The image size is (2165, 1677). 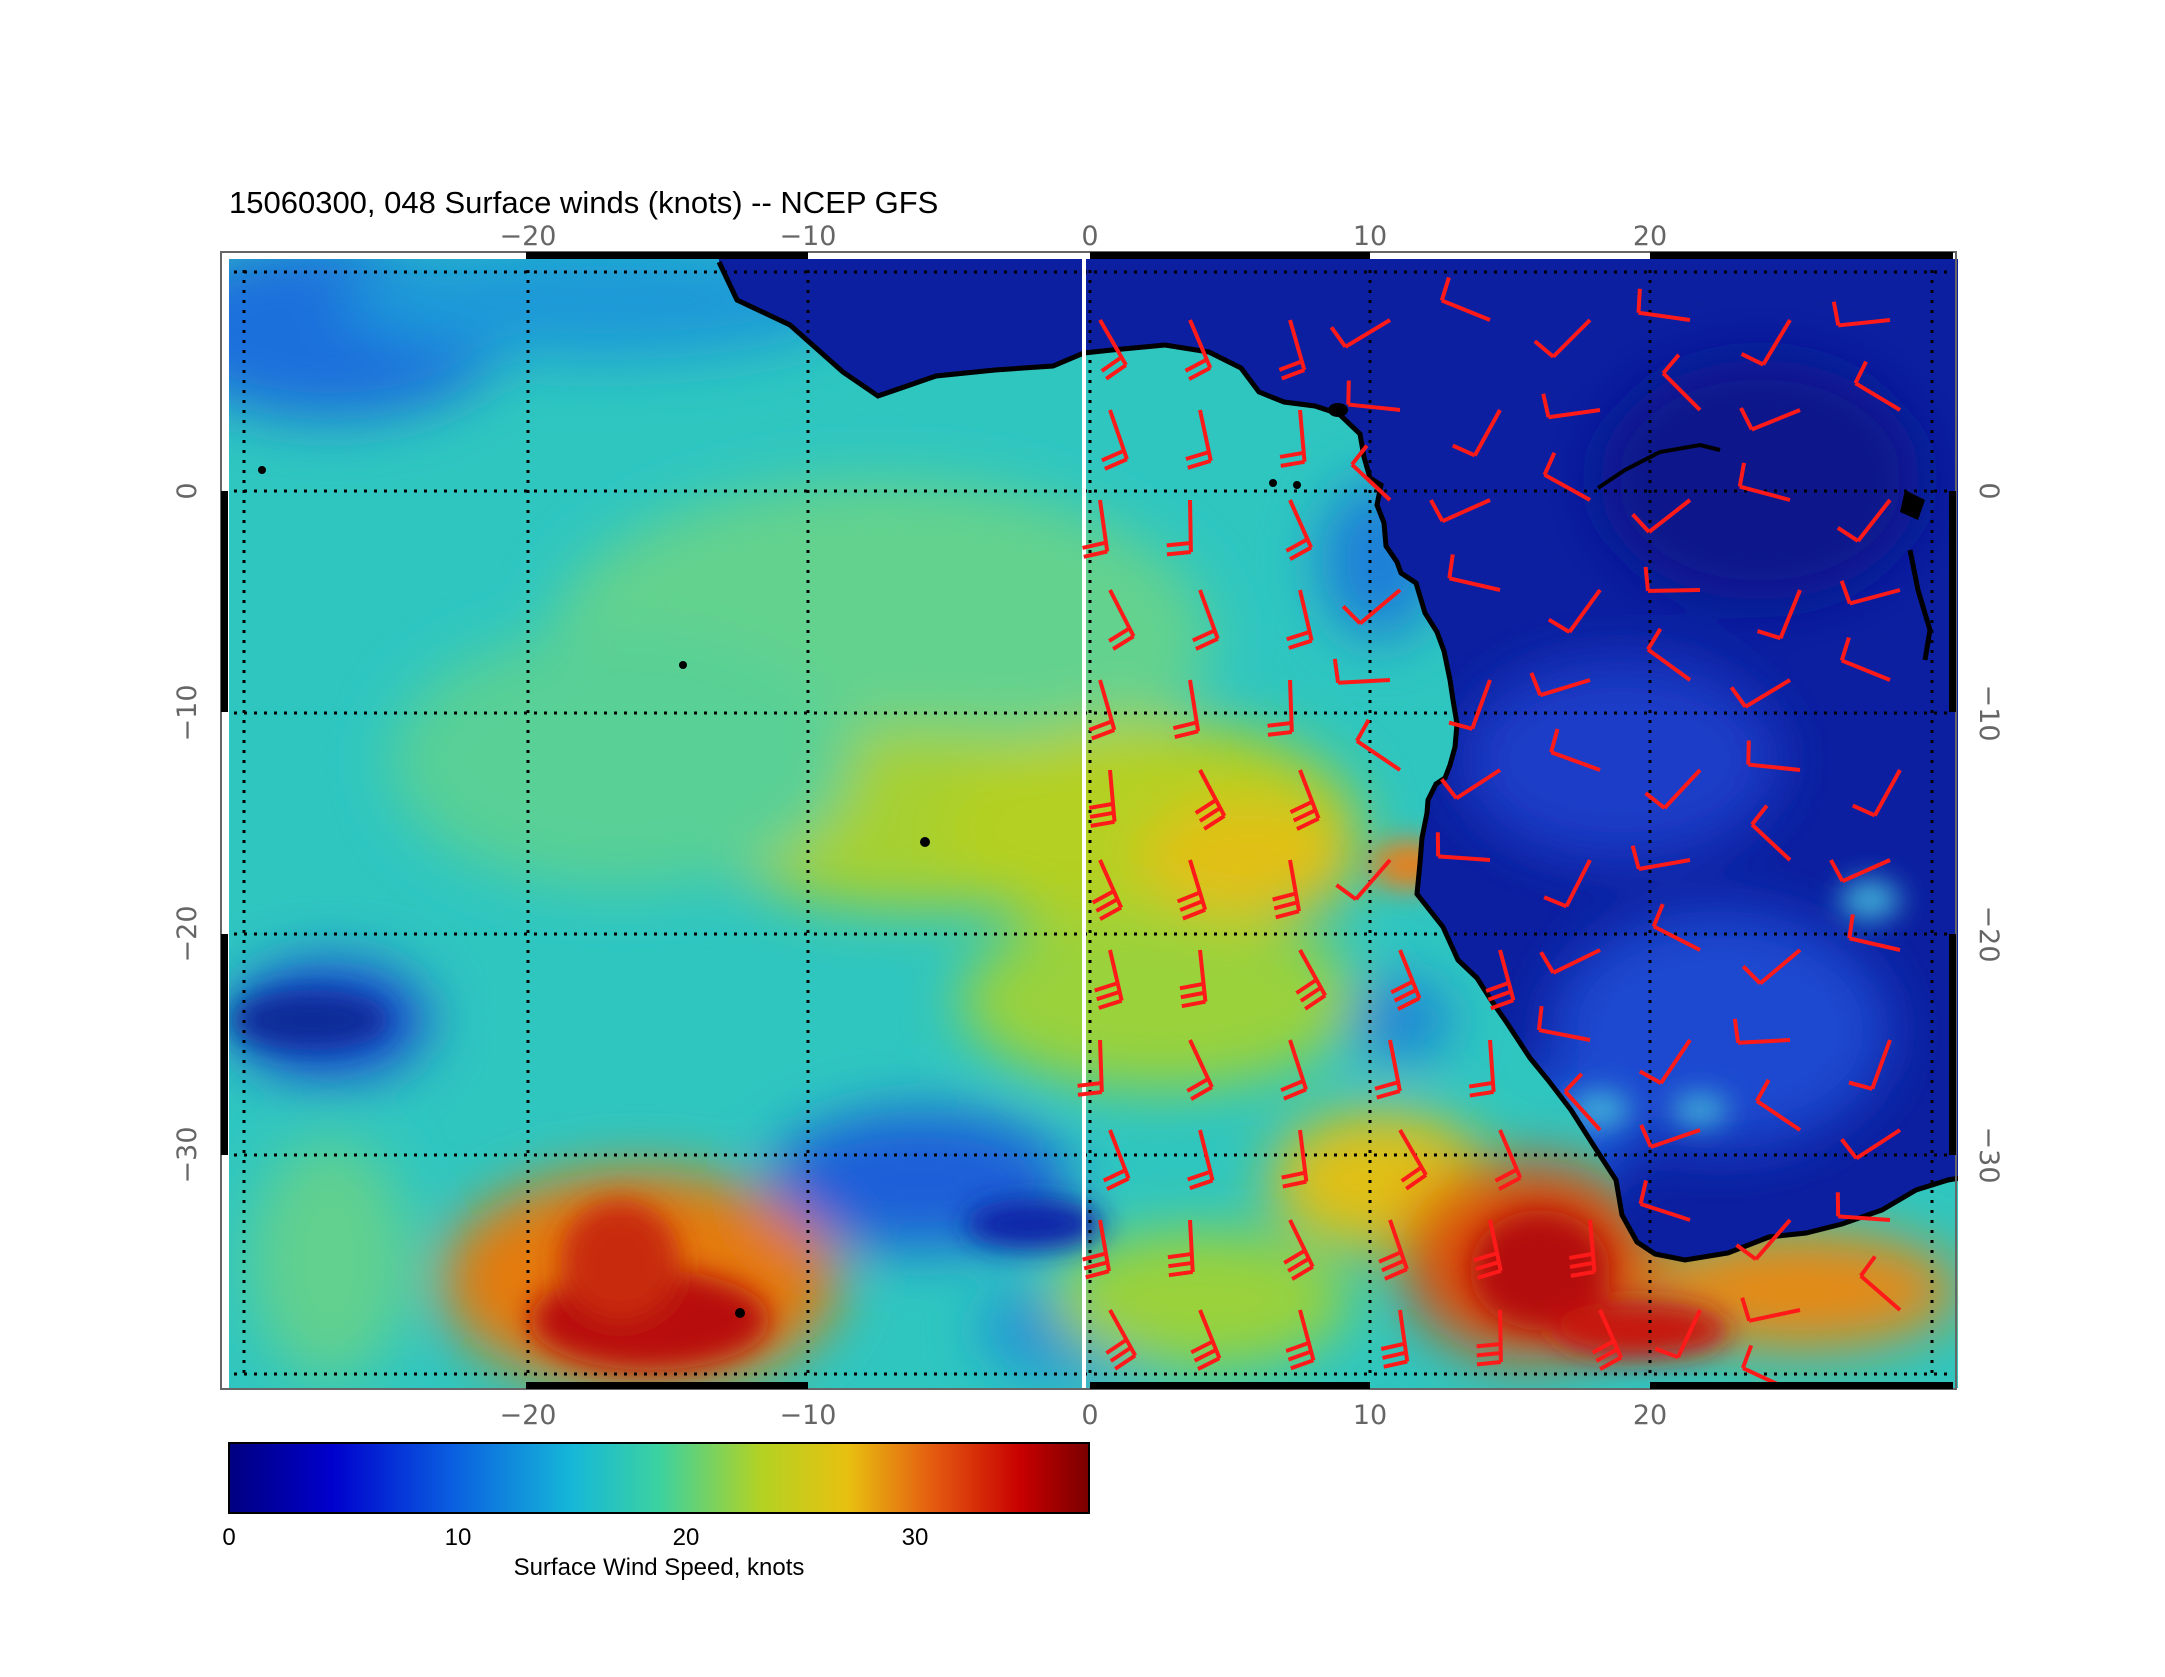 What do you see at coordinates (1988, 490) in the screenshot?
I see `lat-tick-right: 0` at bounding box center [1988, 490].